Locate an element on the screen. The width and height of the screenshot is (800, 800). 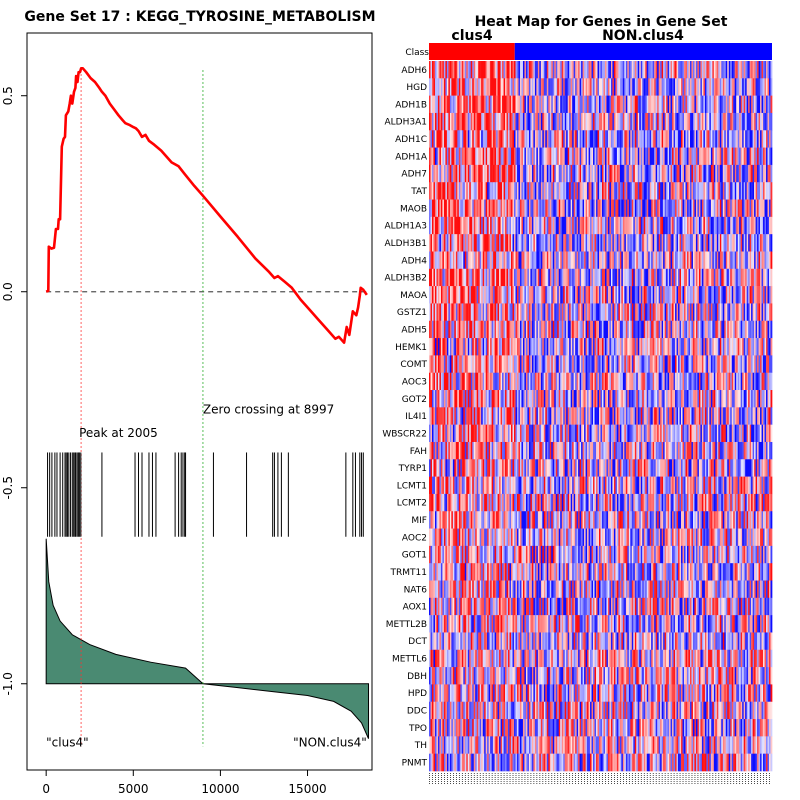
x-tick-label-1: 5000 is located at coordinates (133, 789).